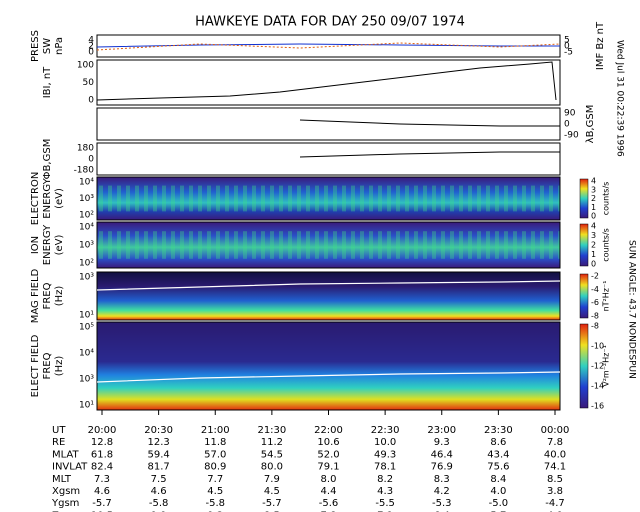 The image size is (640, 512). I want to click on ephemeris-value: 12.3, so click(158, 442).